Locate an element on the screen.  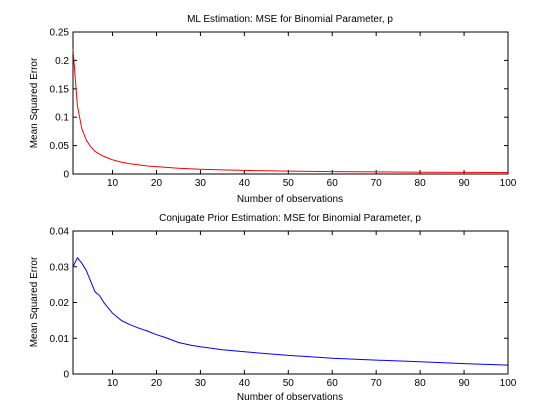
y-tick-label: 0.05 is located at coordinates (60, 146).